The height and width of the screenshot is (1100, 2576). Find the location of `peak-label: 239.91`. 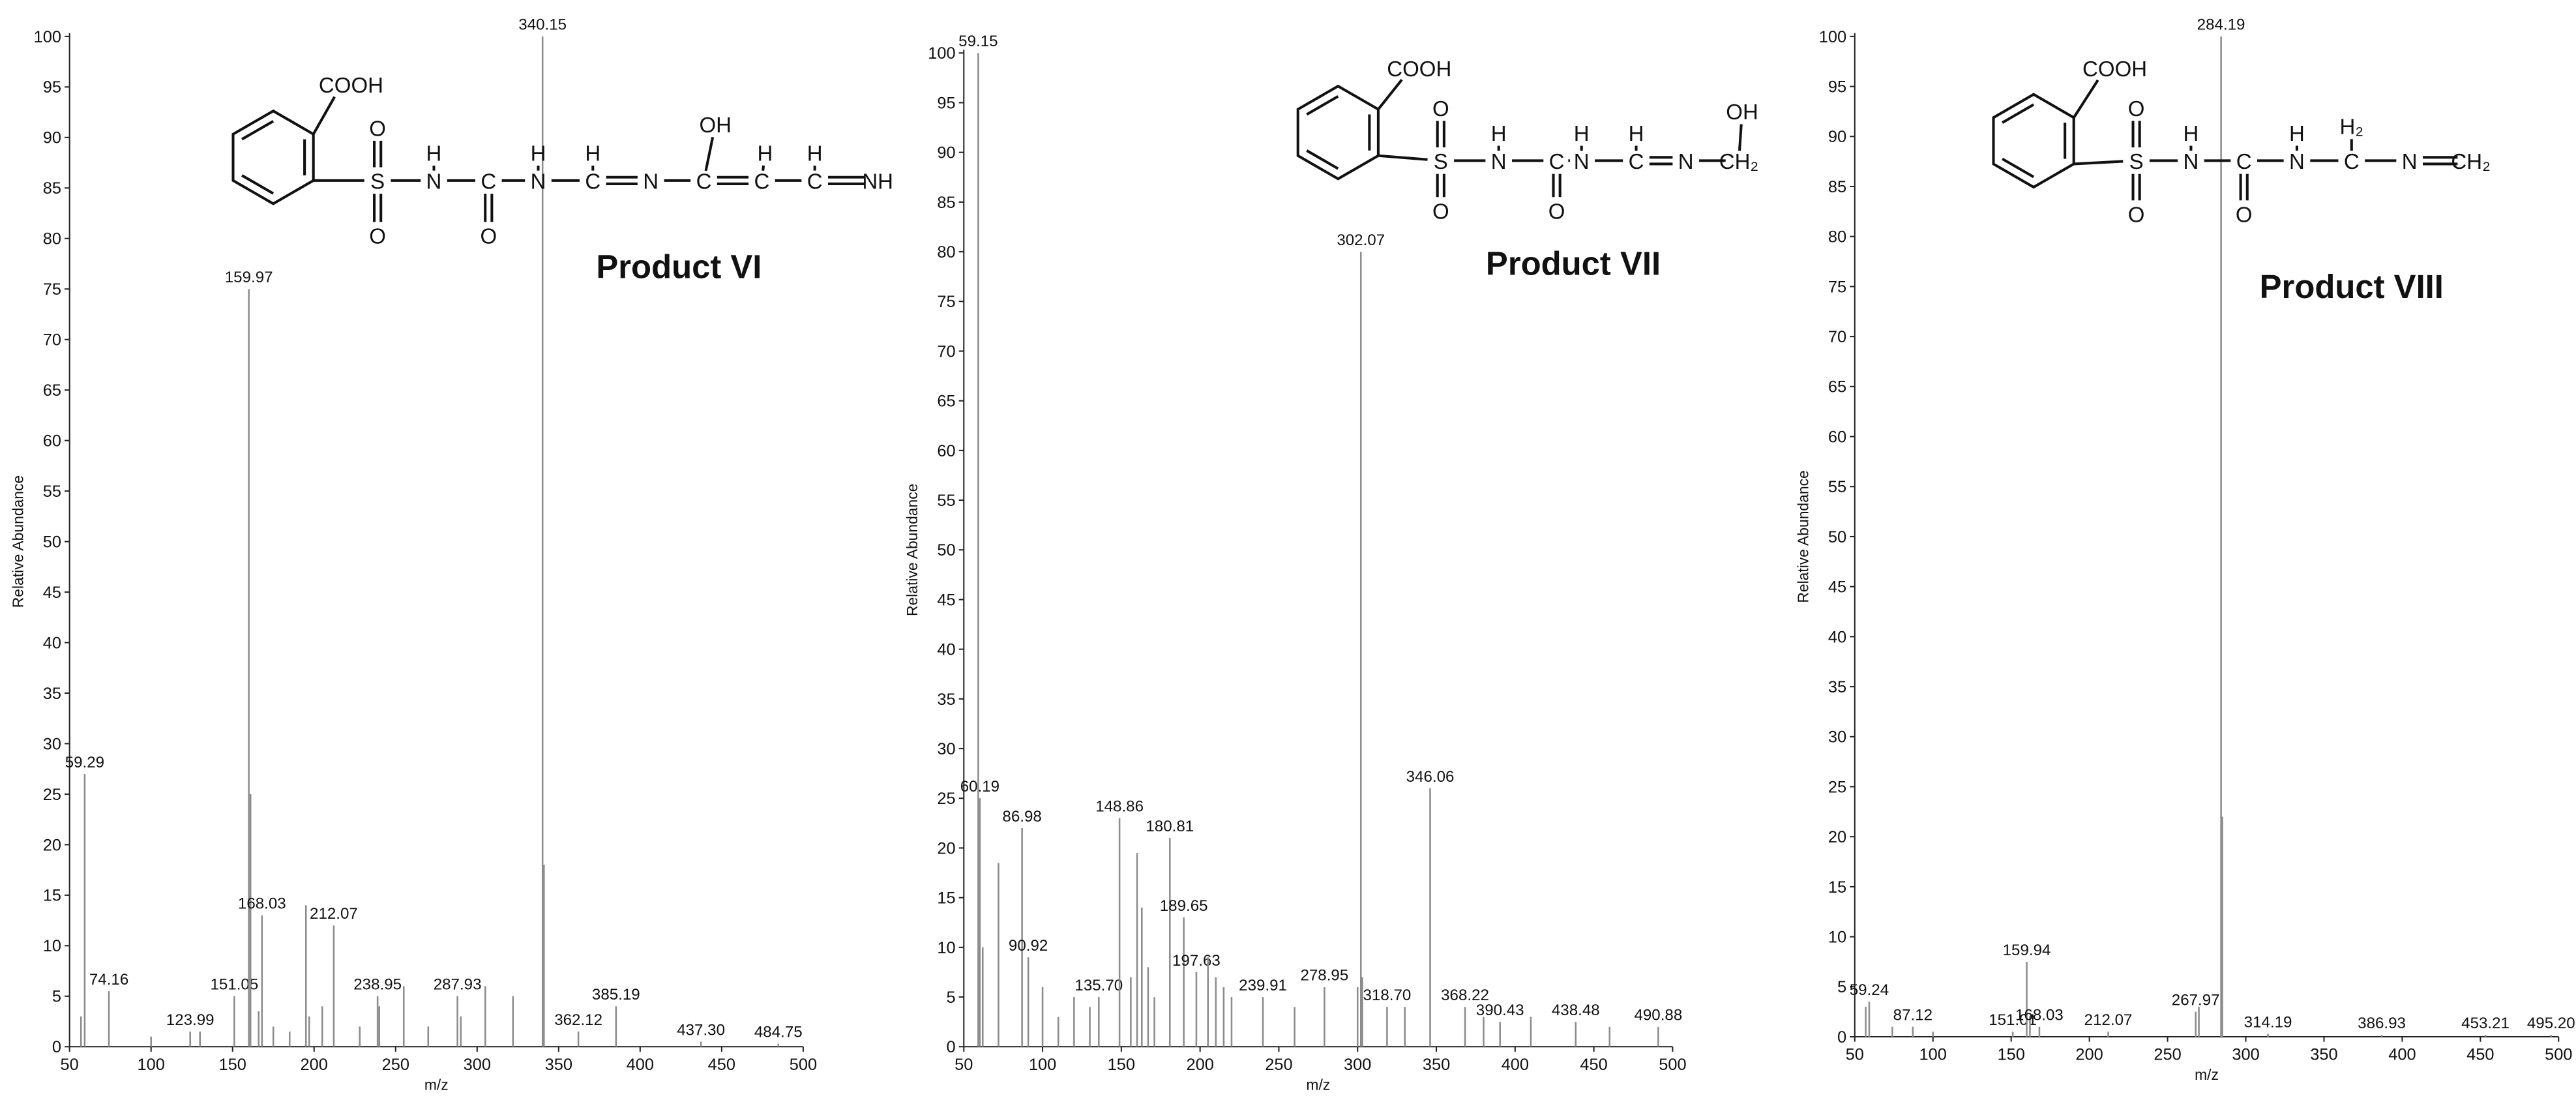

peak-label: 239.91 is located at coordinates (1263, 985).